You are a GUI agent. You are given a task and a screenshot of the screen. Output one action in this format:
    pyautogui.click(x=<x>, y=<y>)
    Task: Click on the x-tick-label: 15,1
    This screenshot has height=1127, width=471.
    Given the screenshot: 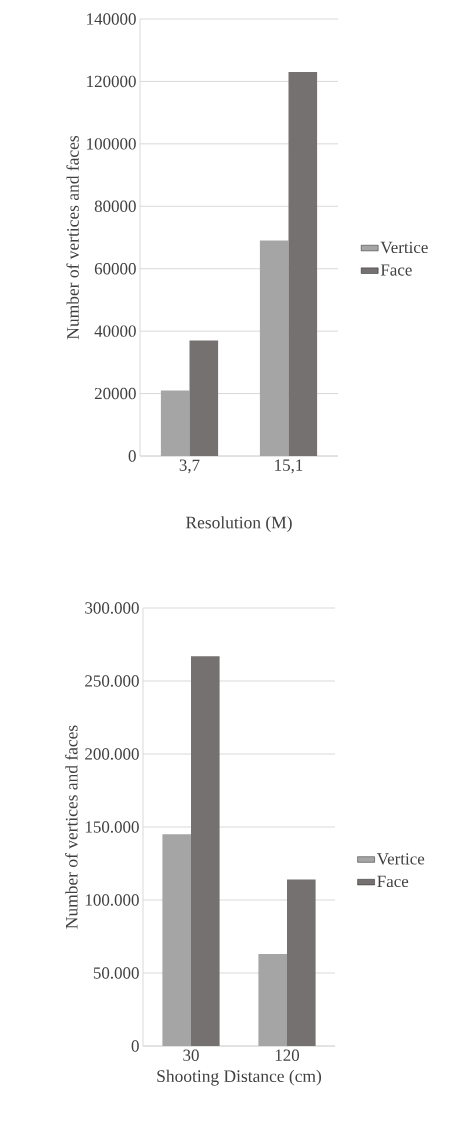 What is the action you would take?
    pyautogui.click(x=289, y=466)
    